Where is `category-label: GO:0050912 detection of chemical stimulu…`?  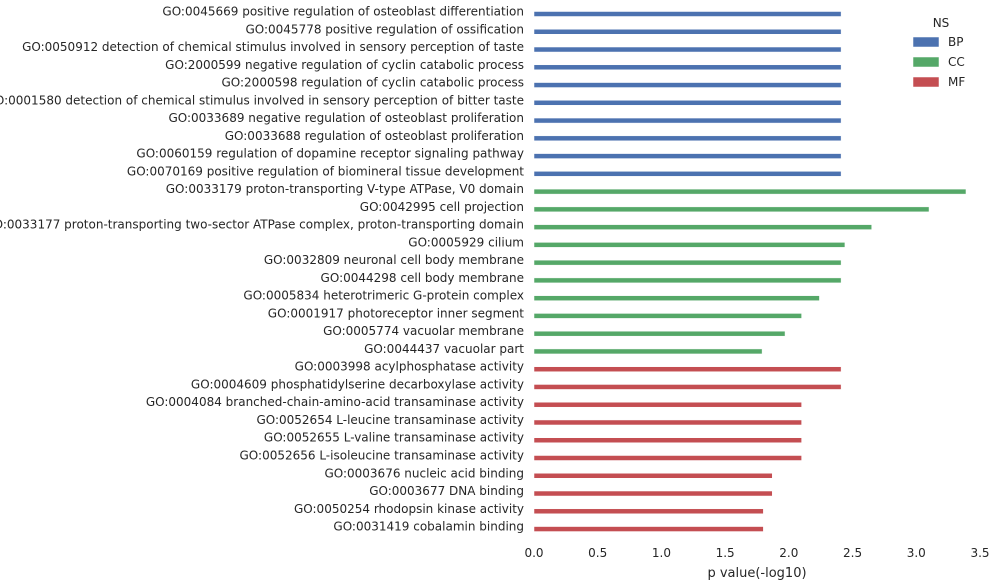
category-label: GO:0050912 detection of chemical stimulu… is located at coordinates (273, 47).